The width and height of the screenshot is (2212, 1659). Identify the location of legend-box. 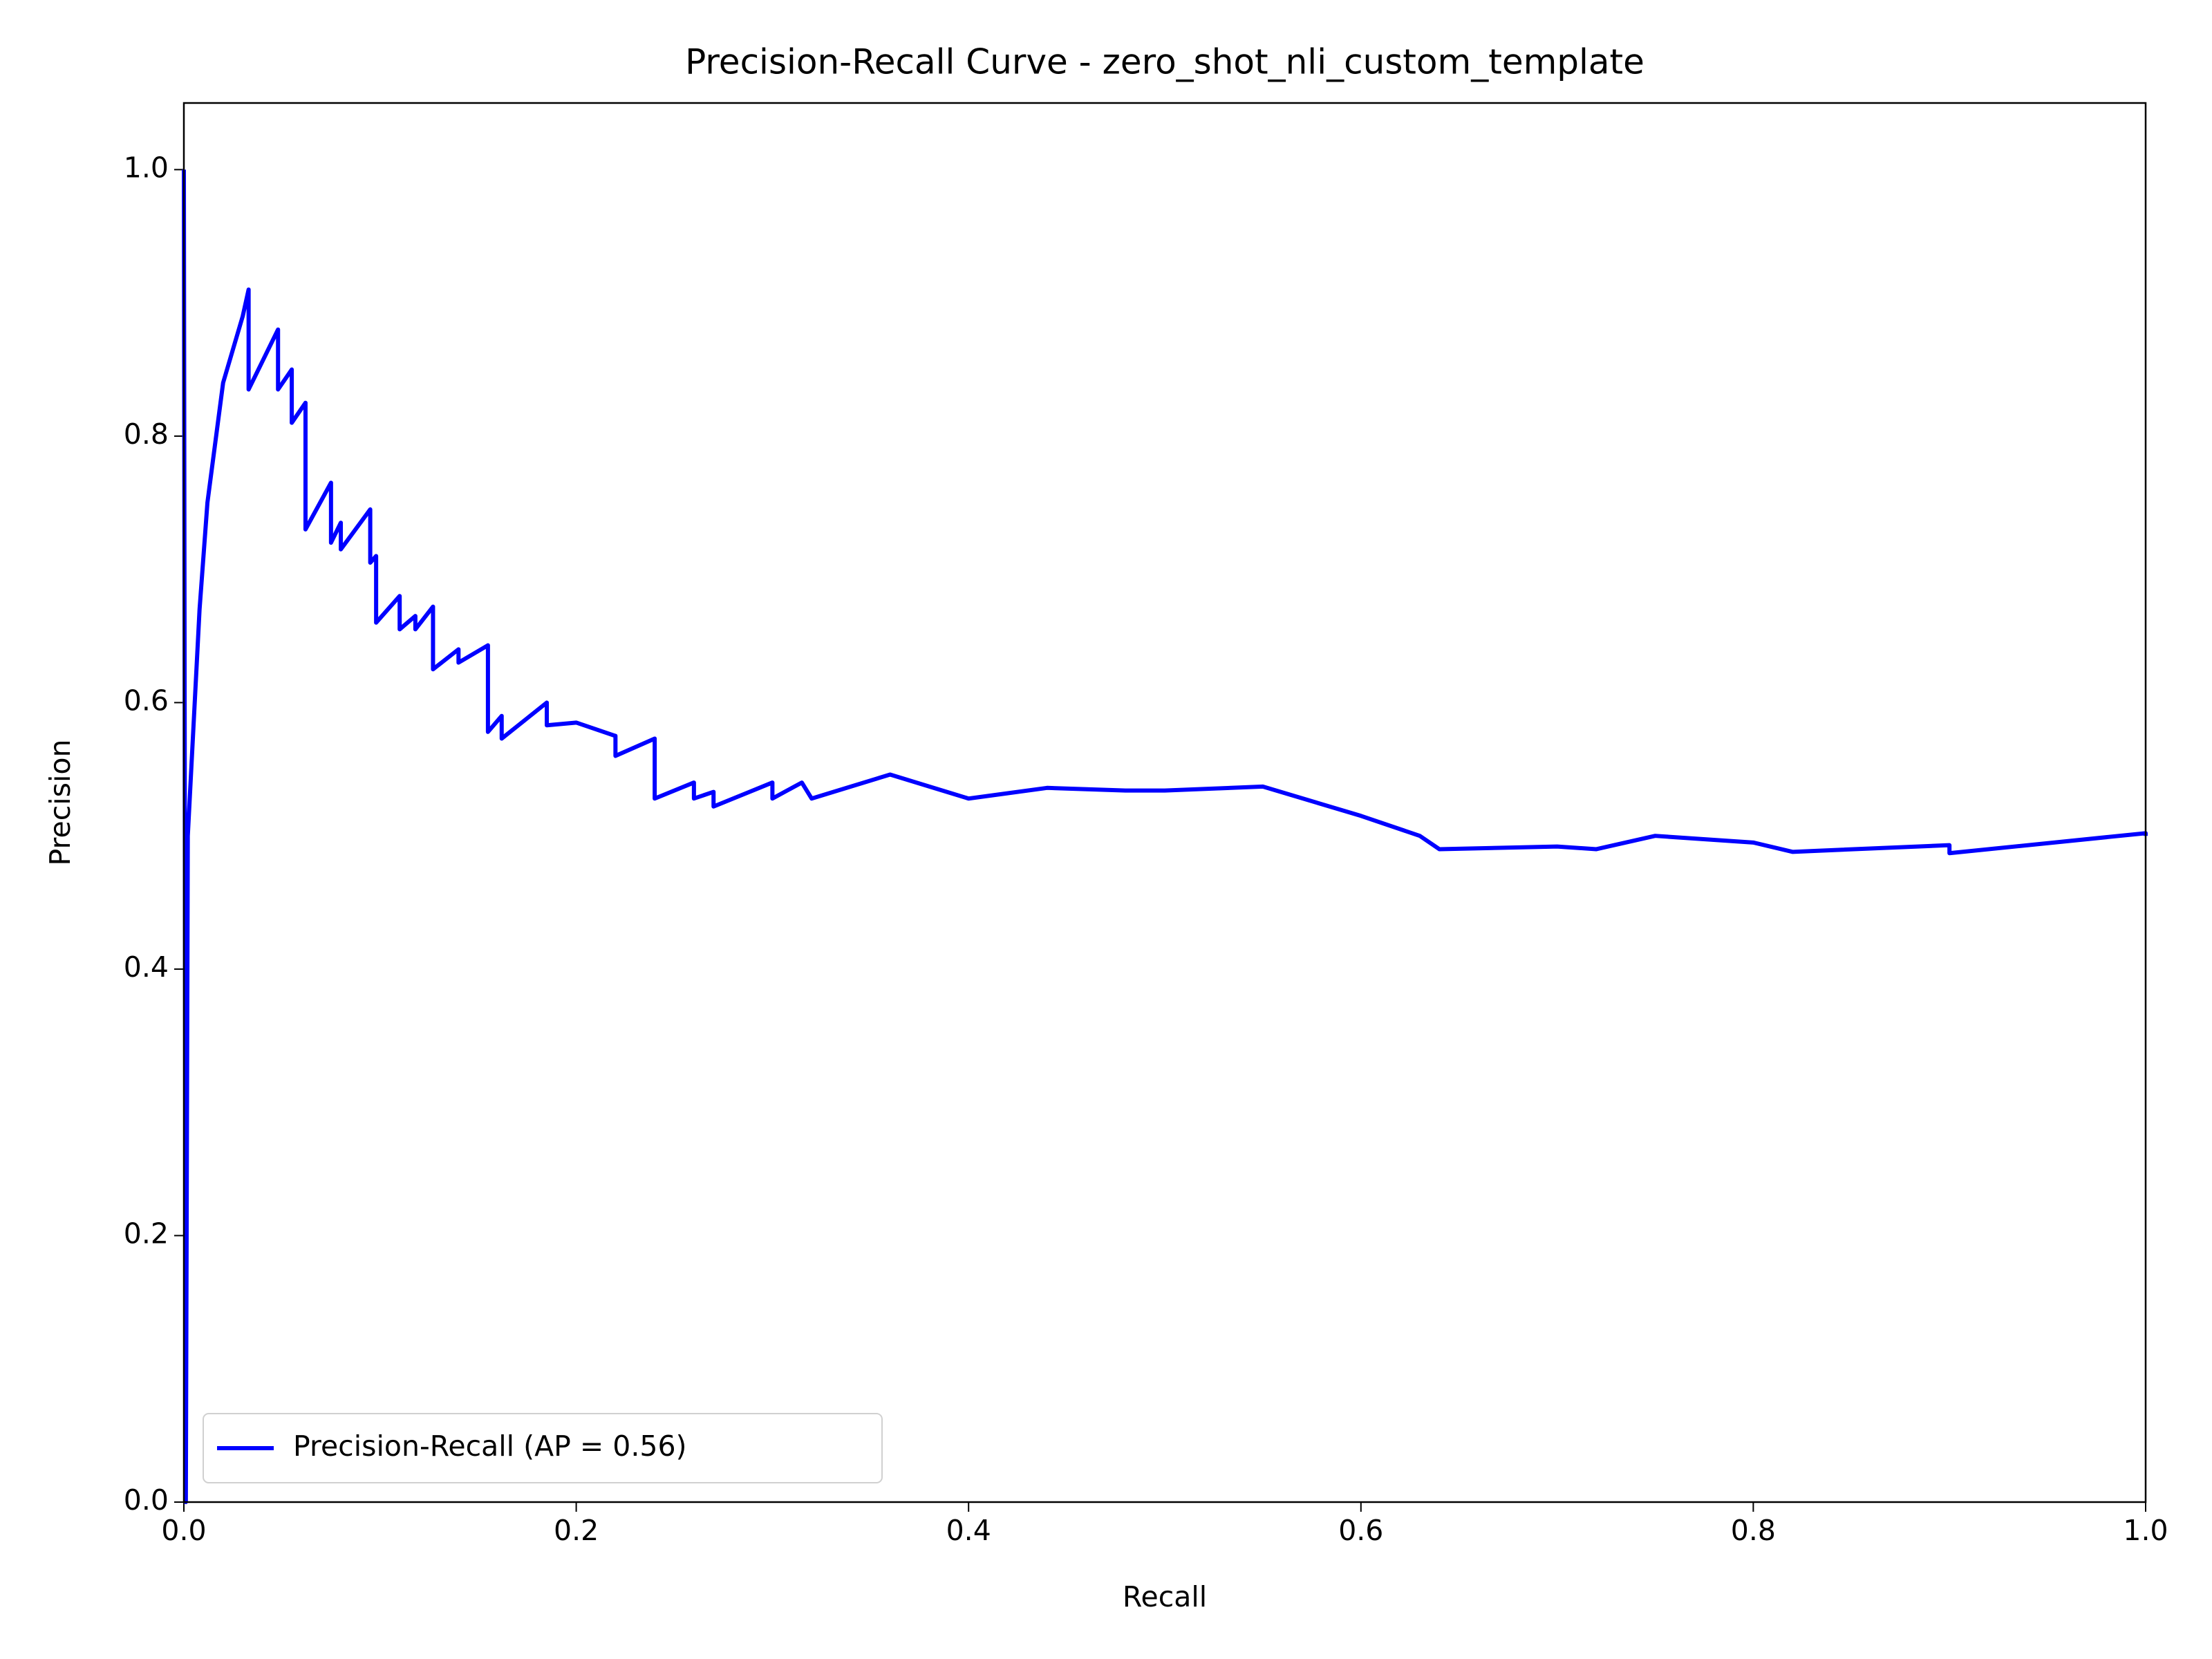
(543, 1448).